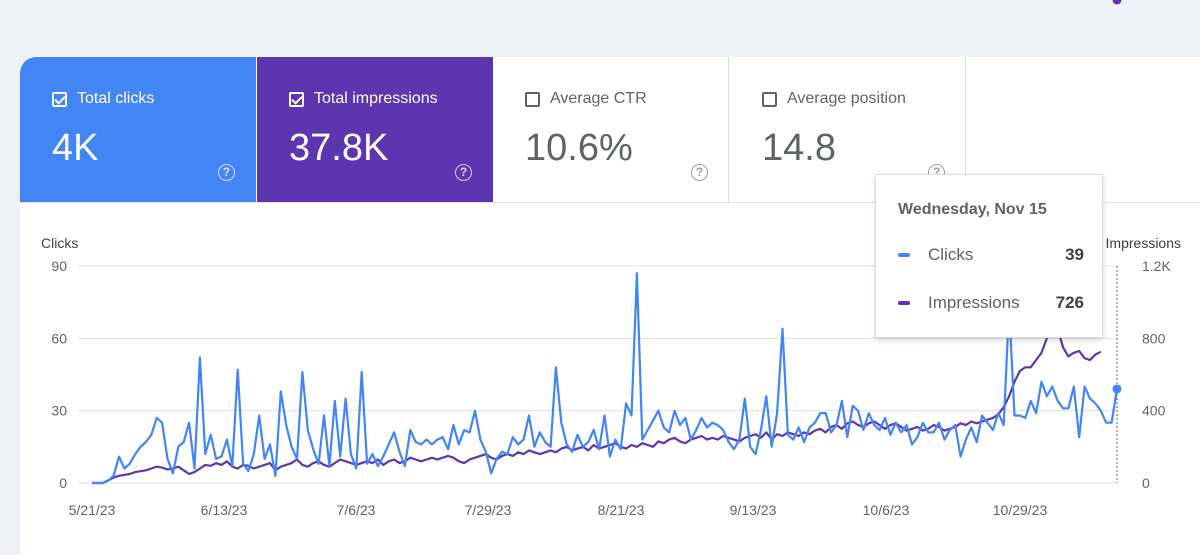 The height and width of the screenshot is (555, 1200). What do you see at coordinates (1074, 254) in the screenshot?
I see `tooltip-row-value: 39` at bounding box center [1074, 254].